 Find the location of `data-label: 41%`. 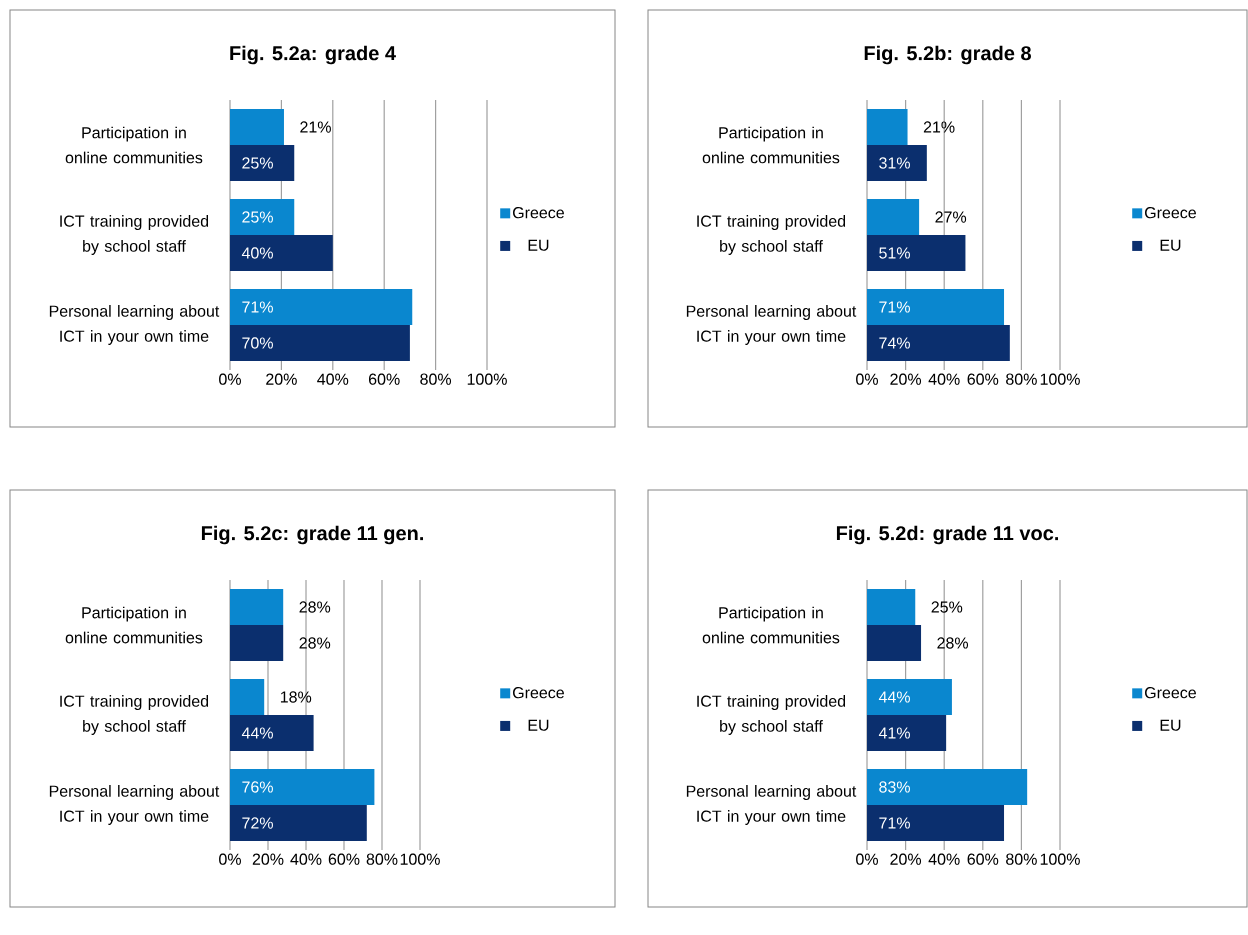

data-label: 41% is located at coordinates (894, 733).